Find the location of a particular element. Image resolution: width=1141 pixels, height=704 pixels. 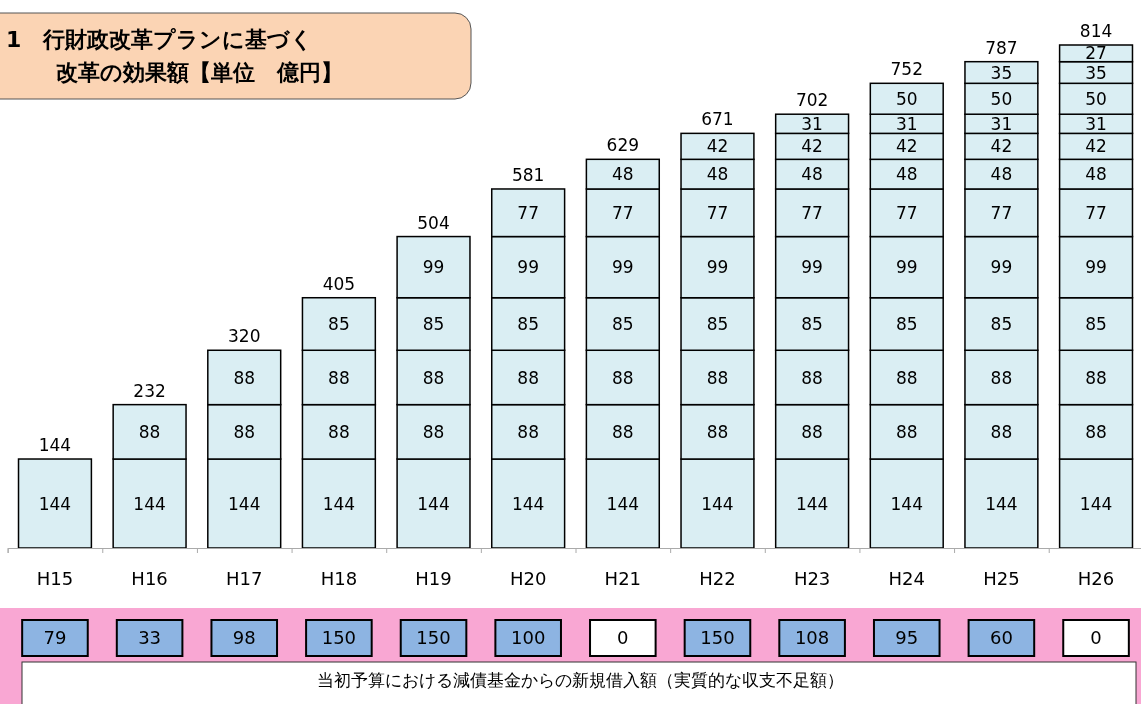

x-tick-label: H23 is located at coordinates (812, 578).